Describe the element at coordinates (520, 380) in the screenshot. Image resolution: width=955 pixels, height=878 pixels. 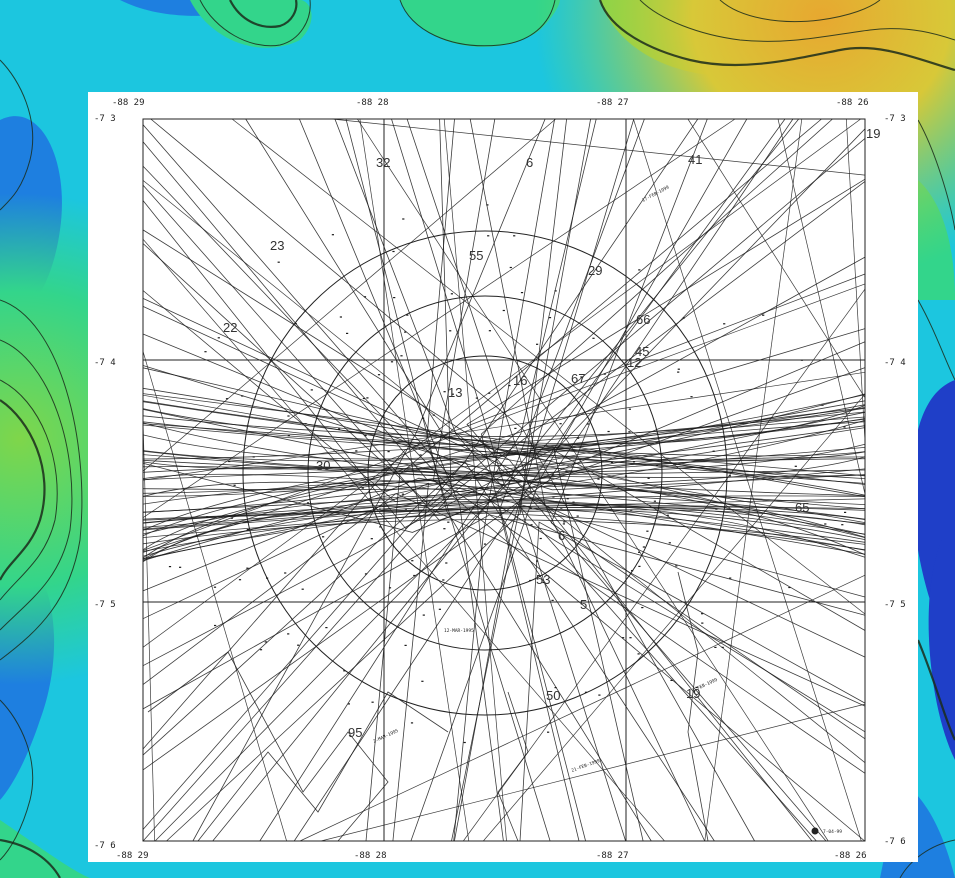
I see `track-number: 16` at that location.